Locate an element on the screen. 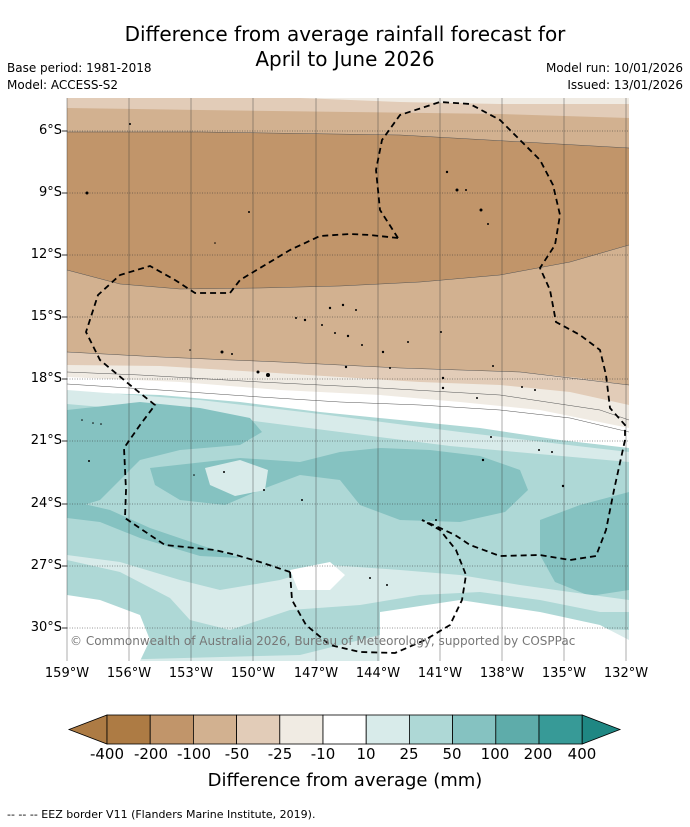 The height and width of the screenshot is (827, 690). lat-label: 9°S is located at coordinates (50, 192).